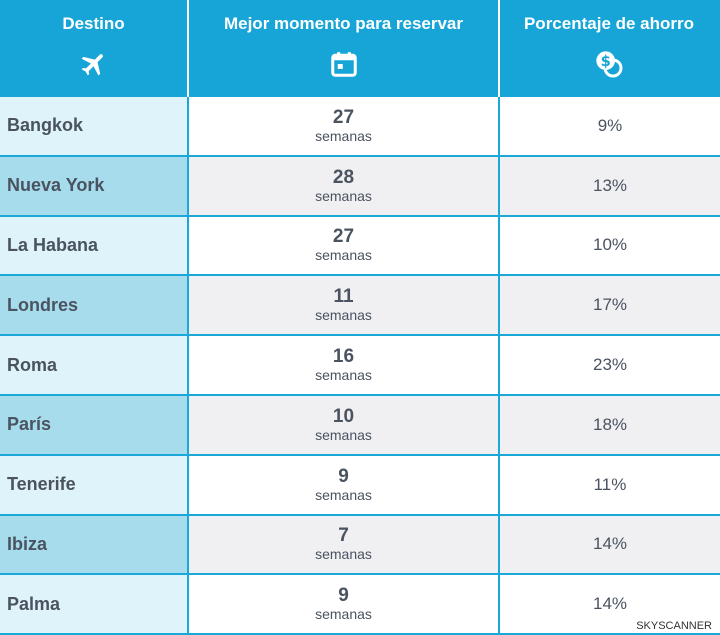 Image resolution: width=720 pixels, height=635 pixels. Describe the element at coordinates (610, 185) in the screenshot. I see `ahorro-cell: 13%` at that location.